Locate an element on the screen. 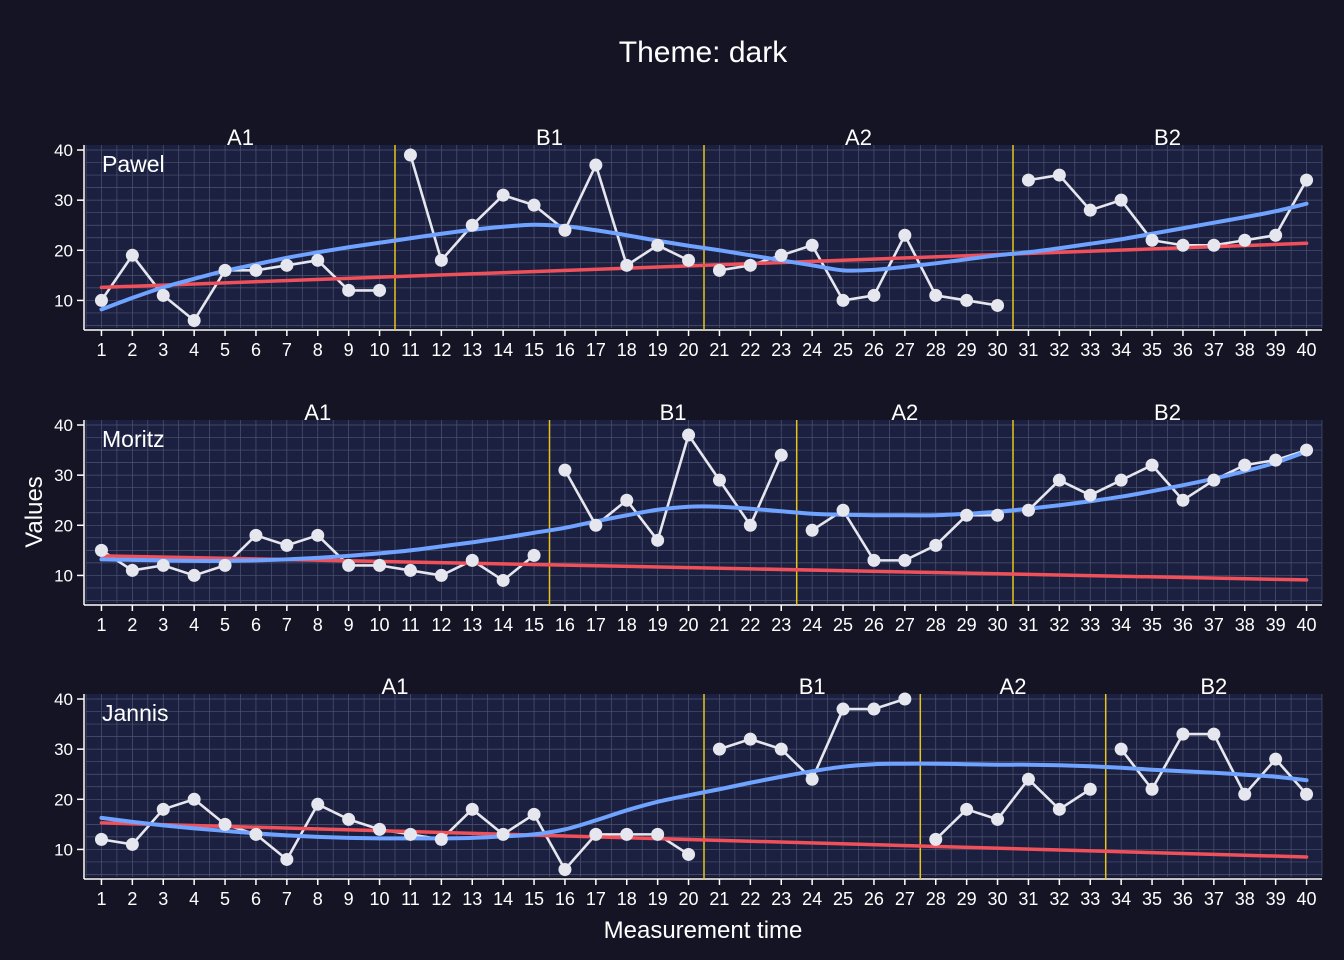 The width and height of the screenshot is (1344, 960). x-tick-label: 8 is located at coordinates (318, 899).